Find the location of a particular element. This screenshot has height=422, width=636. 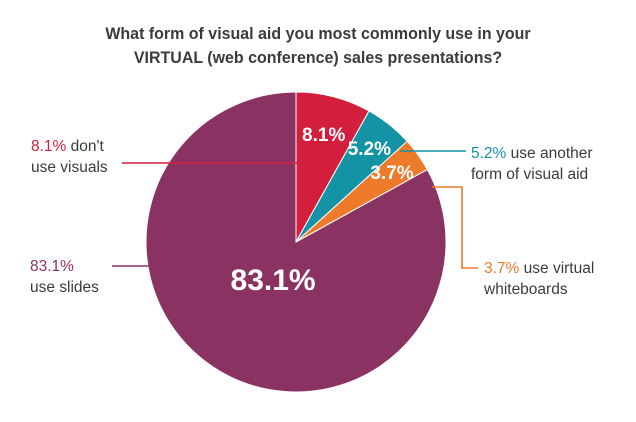

label-dont-use-visuals-line1: don't is located at coordinates (87, 146).